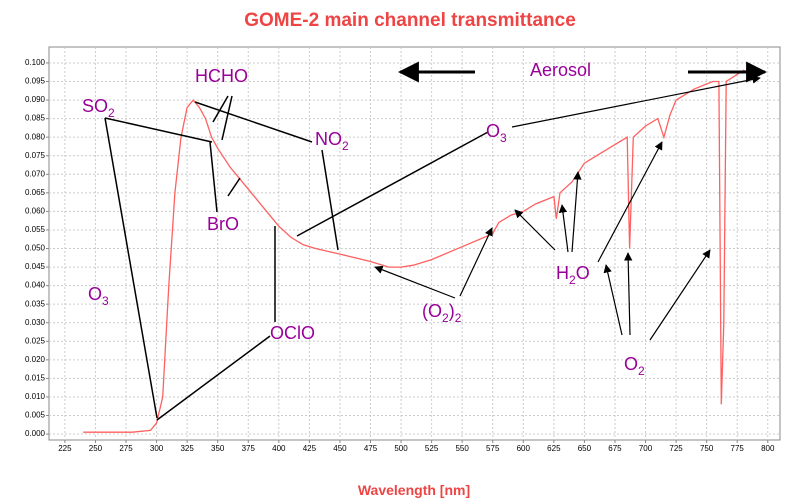 Image resolution: width=792 pixels, height=502 pixels. I want to click on y-tick-label: 0.070, so click(35, 173).